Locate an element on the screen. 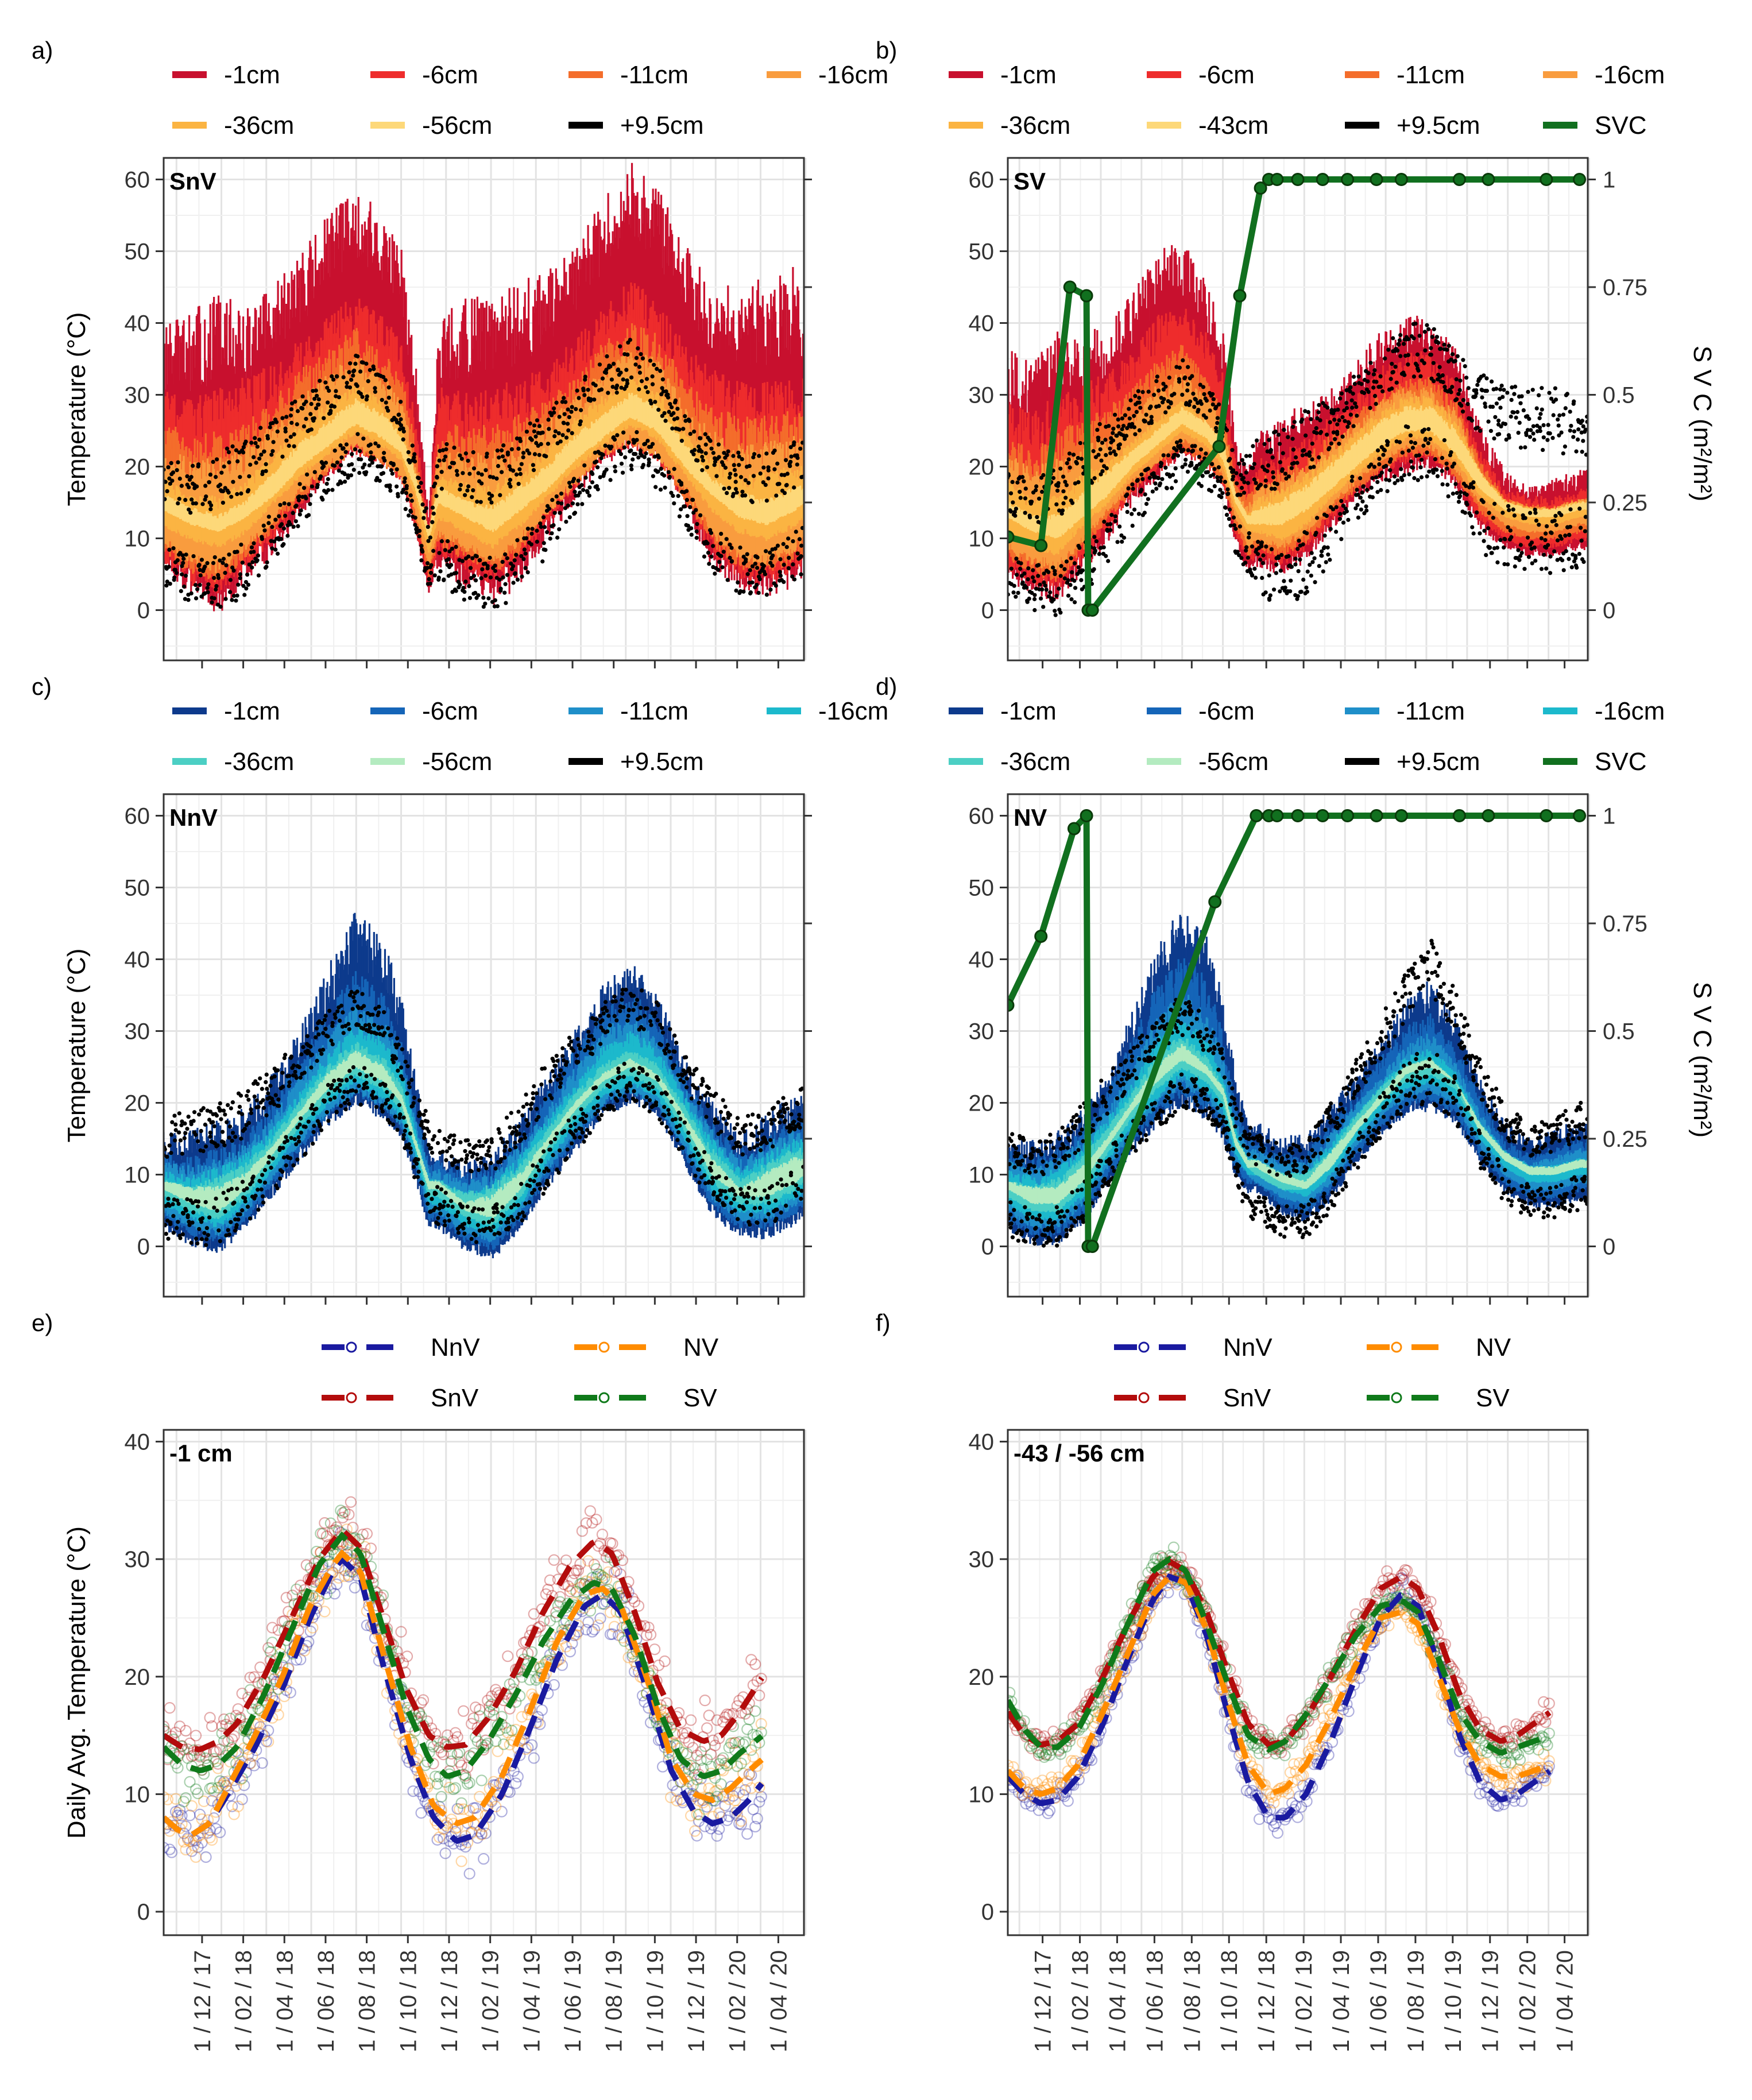 This screenshot has height=2100, width=1752. legend-label-f: NnV is located at coordinates (1248, 1347).